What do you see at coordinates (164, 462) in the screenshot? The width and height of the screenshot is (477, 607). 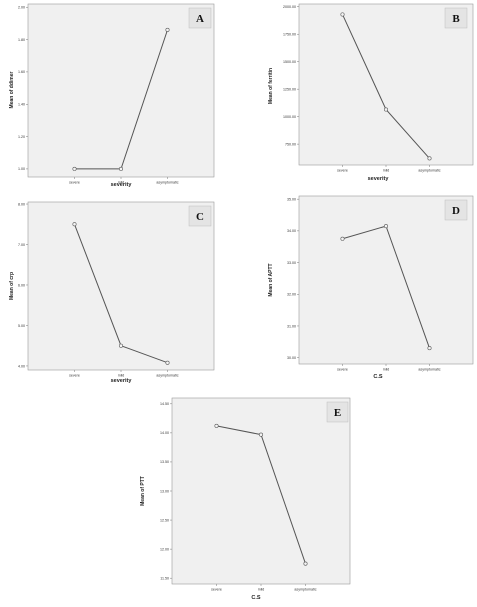 I see `y-tick-label-e: 13.50` at bounding box center [164, 462].